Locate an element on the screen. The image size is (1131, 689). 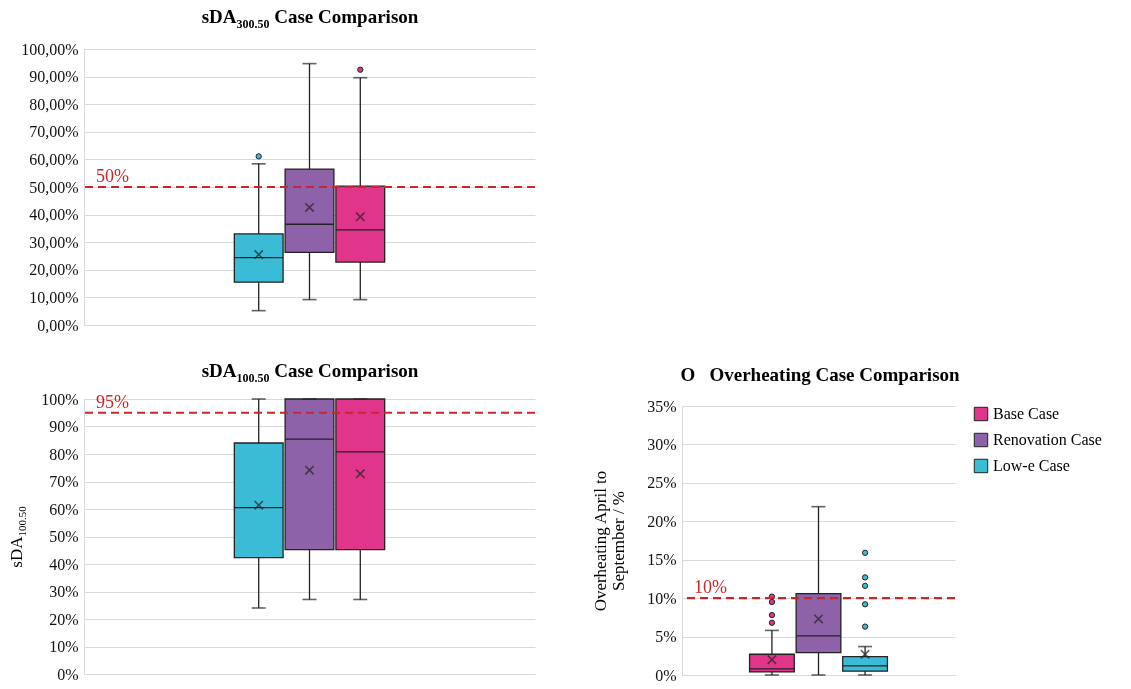
y-tick-label: 35% is located at coordinates (662, 406).